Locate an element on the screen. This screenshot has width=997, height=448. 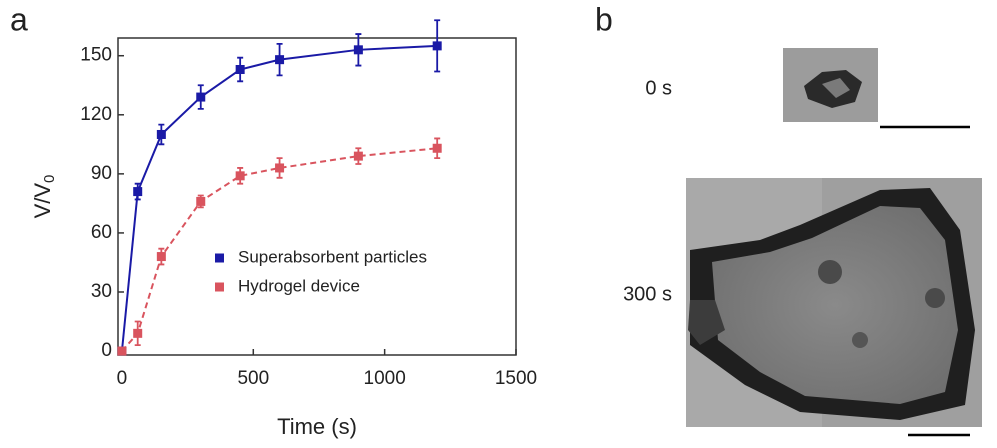
panel-label: a is located at coordinates (19, 19).